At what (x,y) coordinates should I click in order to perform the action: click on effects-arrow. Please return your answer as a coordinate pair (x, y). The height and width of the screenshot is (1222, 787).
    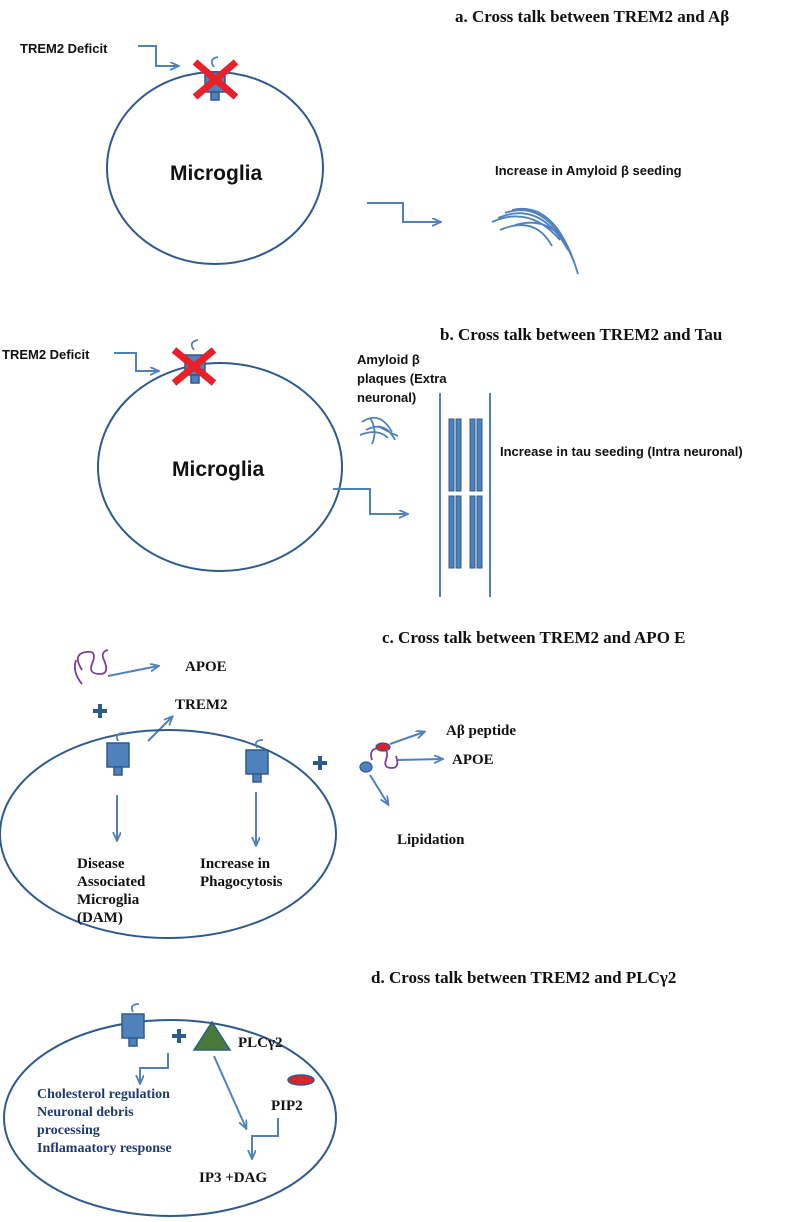
    Looking at the image, I should click on (154, 1068).